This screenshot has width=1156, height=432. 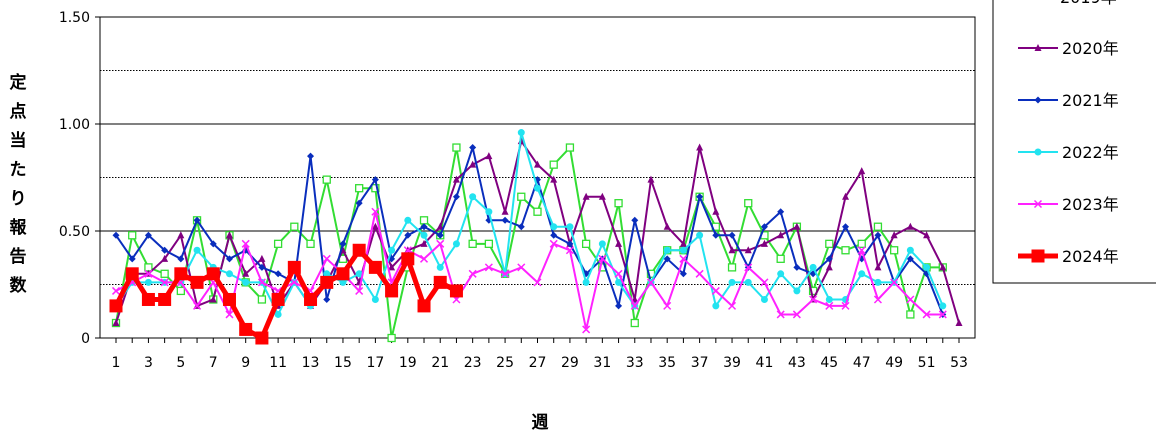 What do you see at coordinates (18, 140) in the screenshot?
I see `y-axis-label-char: 当` at bounding box center [18, 140].